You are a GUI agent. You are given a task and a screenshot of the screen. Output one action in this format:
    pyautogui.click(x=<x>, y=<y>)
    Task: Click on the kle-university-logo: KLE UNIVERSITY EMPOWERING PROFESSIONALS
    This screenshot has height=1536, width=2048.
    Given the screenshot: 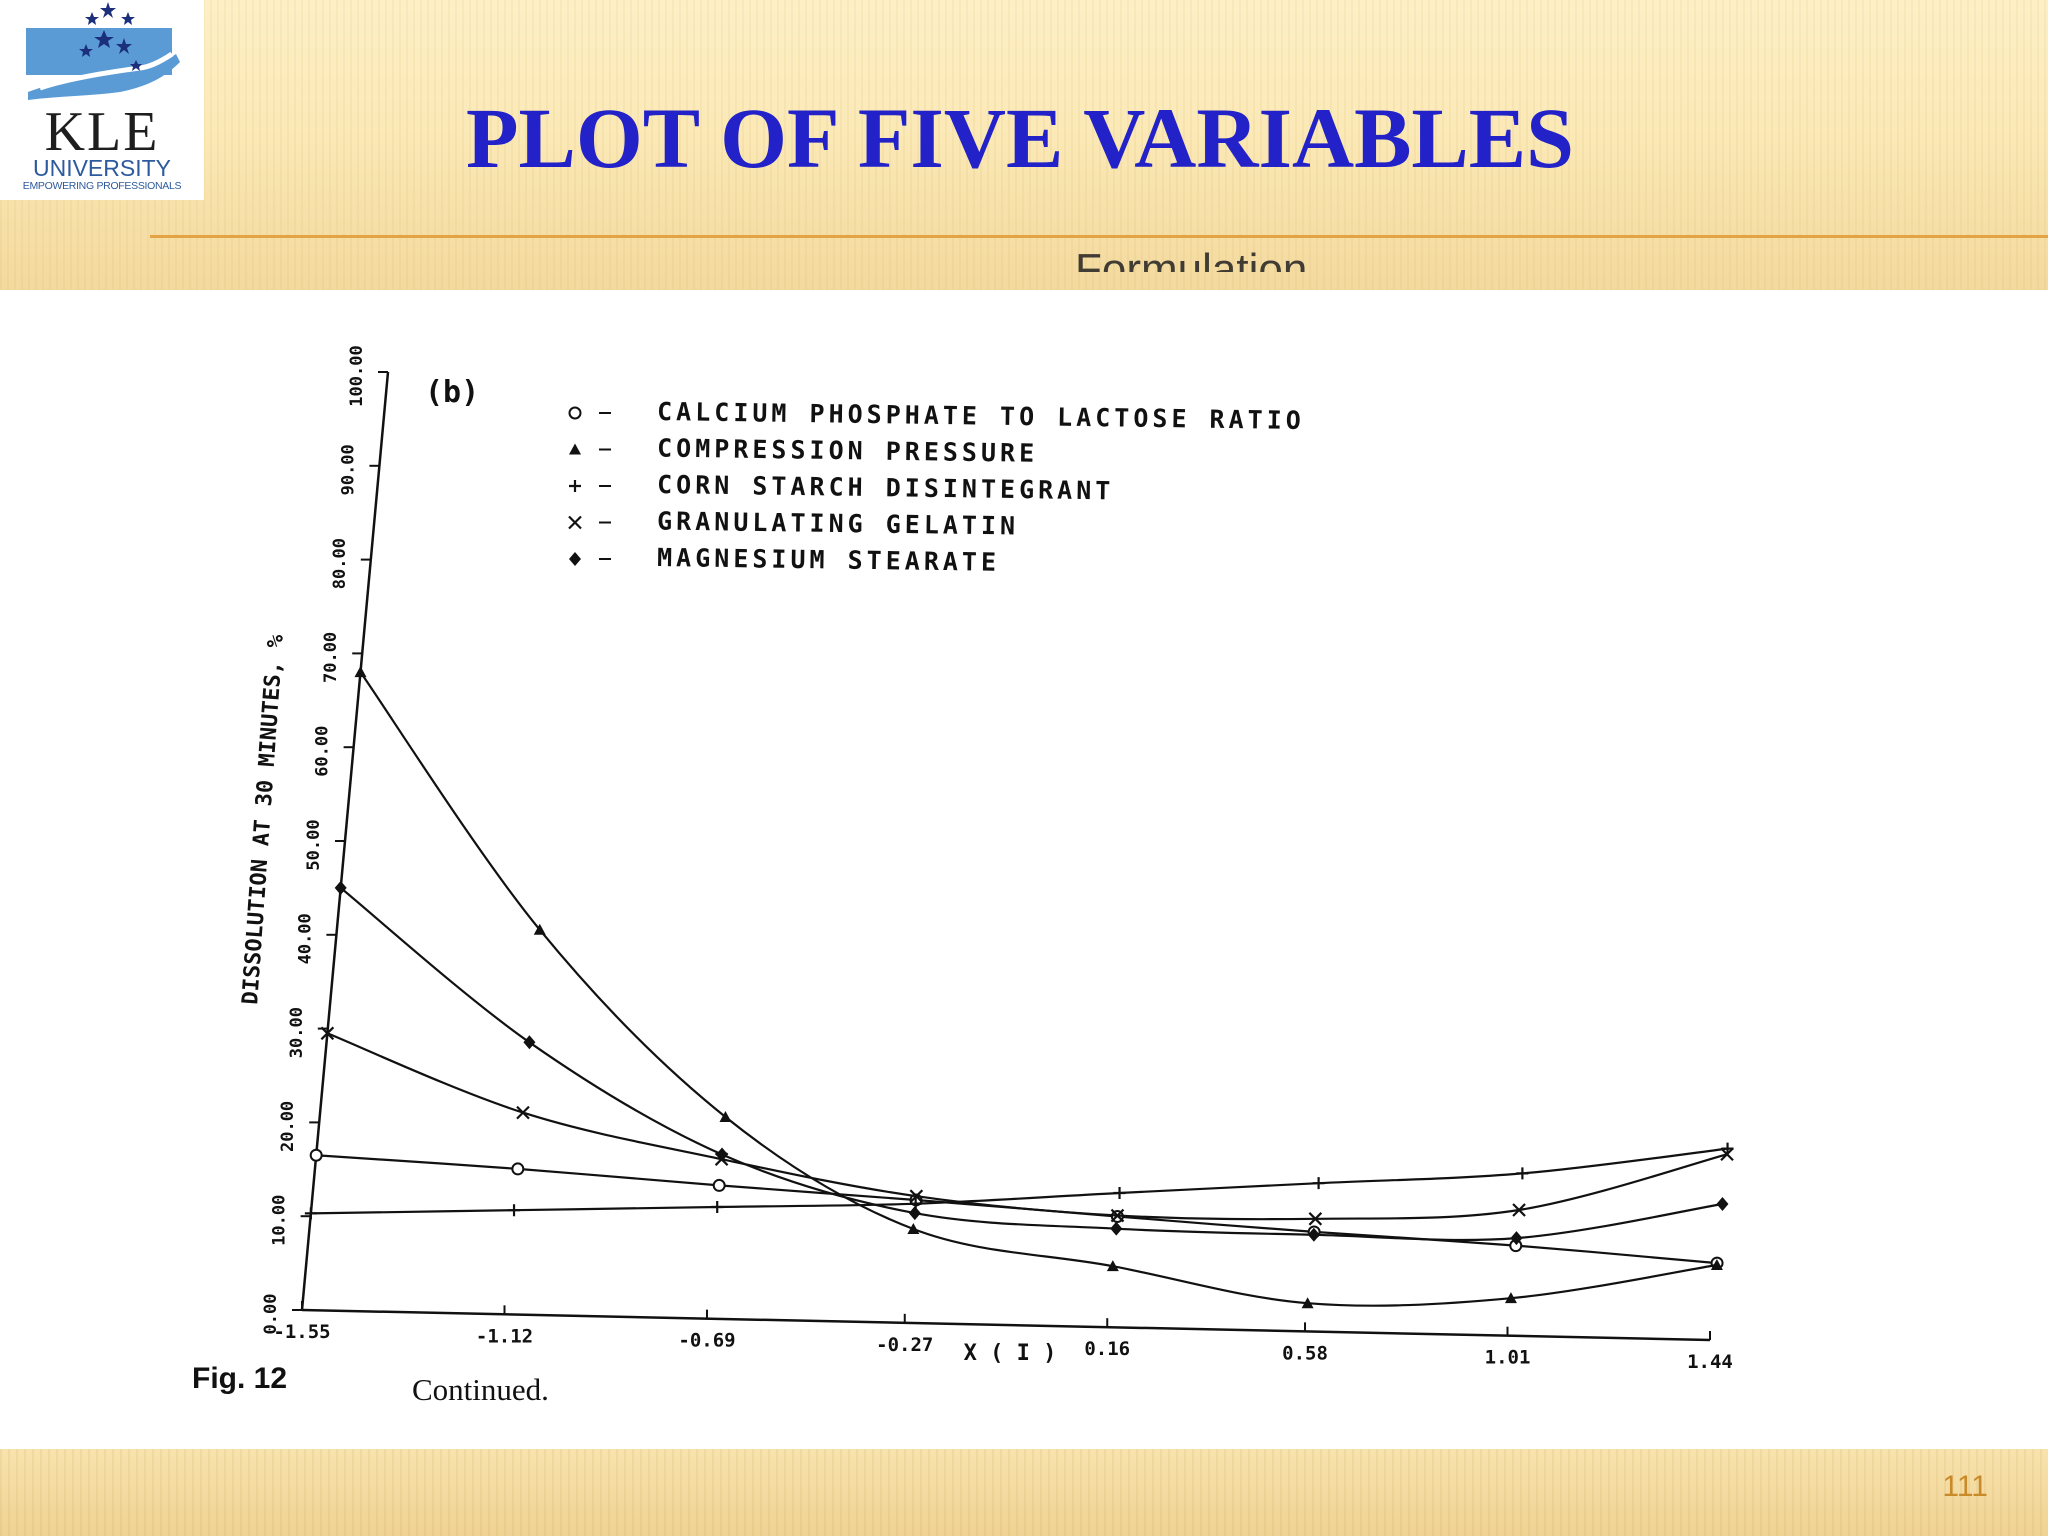 What is the action you would take?
    pyautogui.click(x=102, y=100)
    